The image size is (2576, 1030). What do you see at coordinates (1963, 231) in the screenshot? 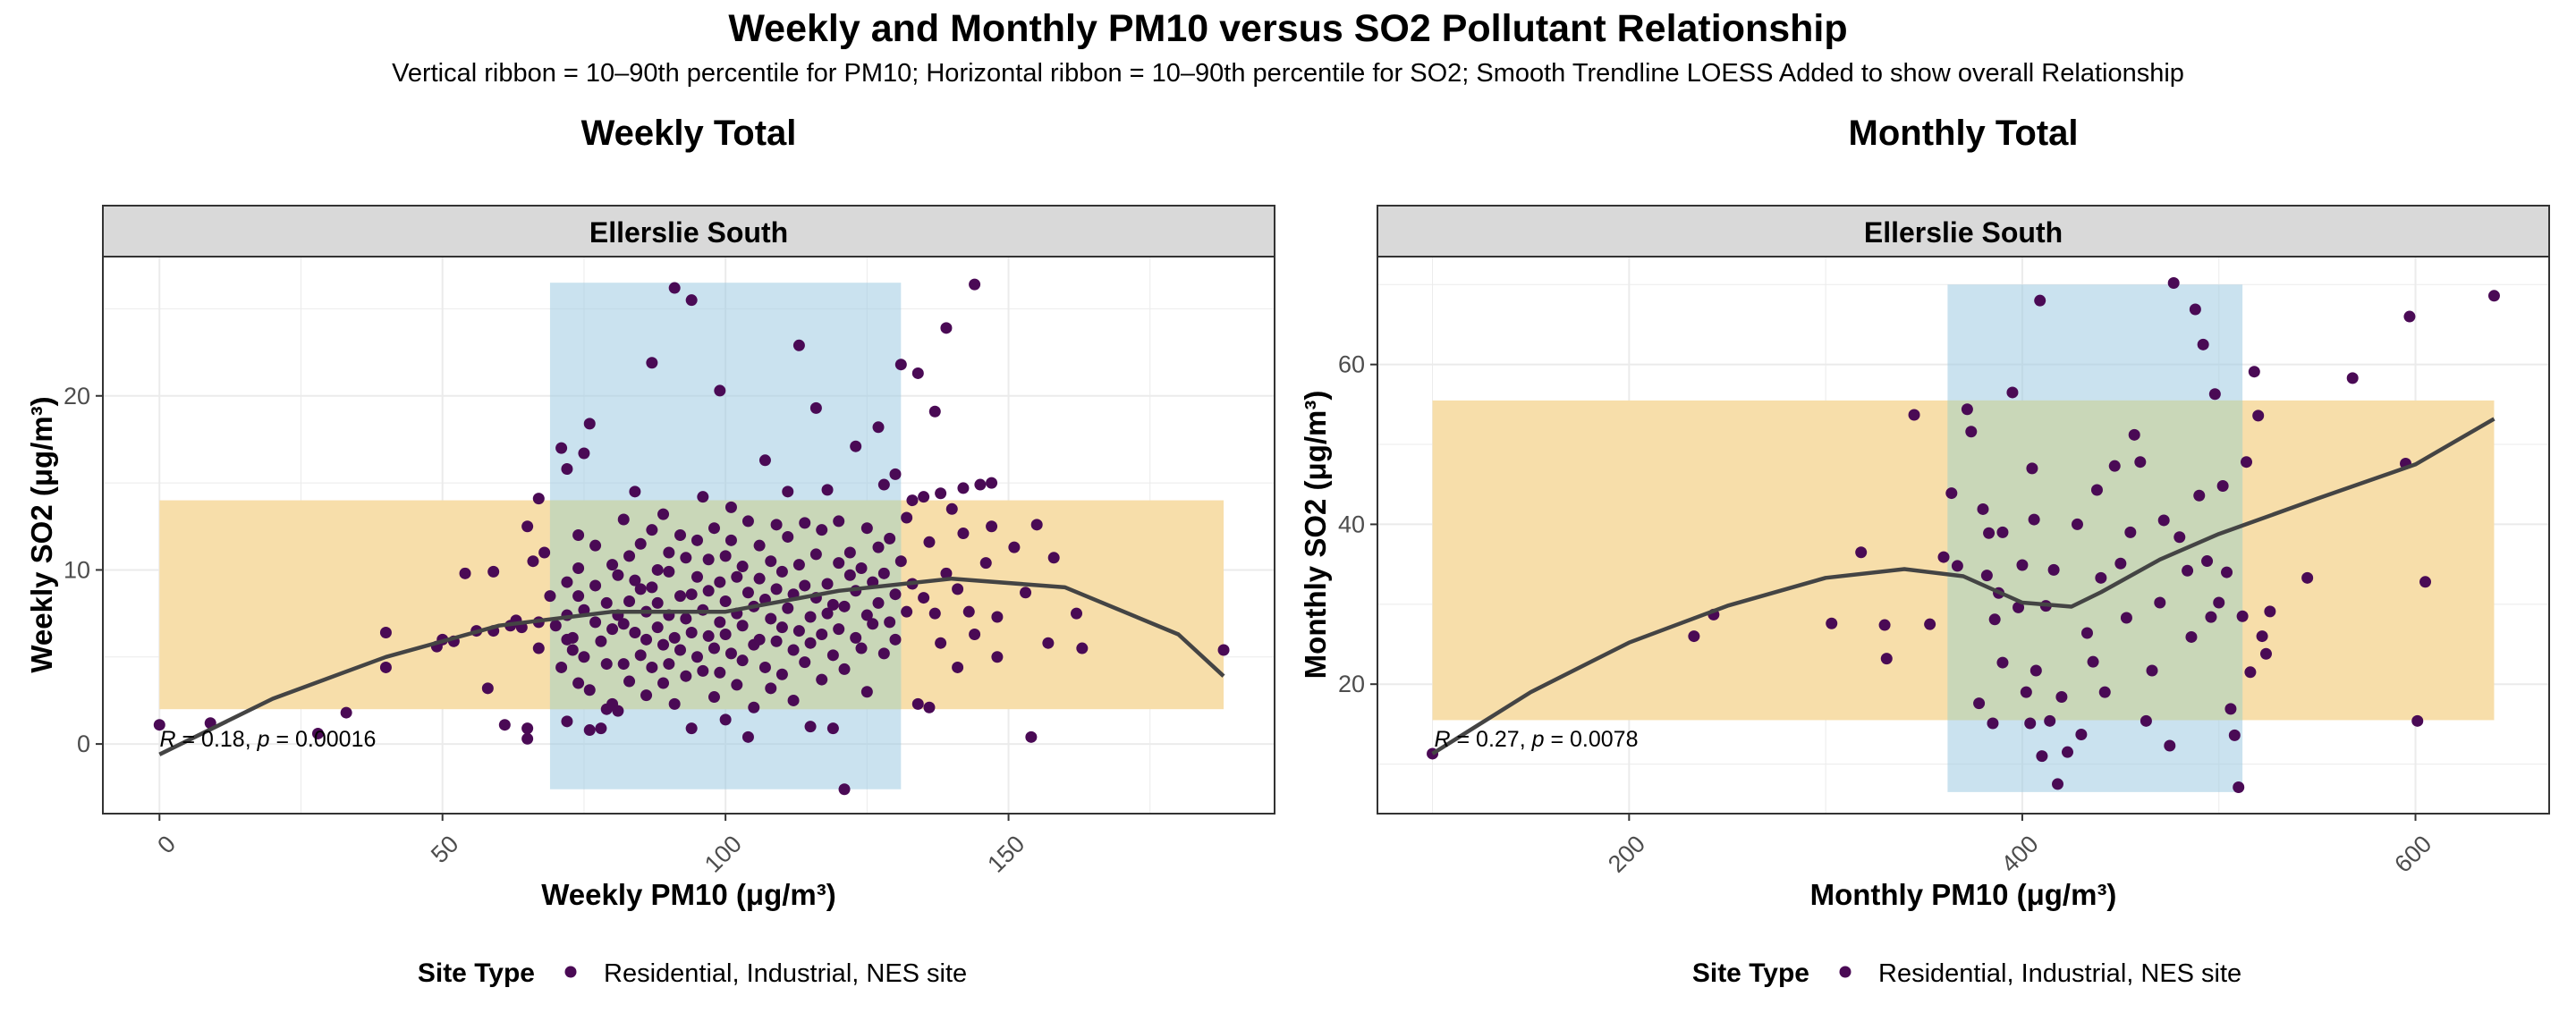
I see `strip-box-monthly` at bounding box center [1963, 231].